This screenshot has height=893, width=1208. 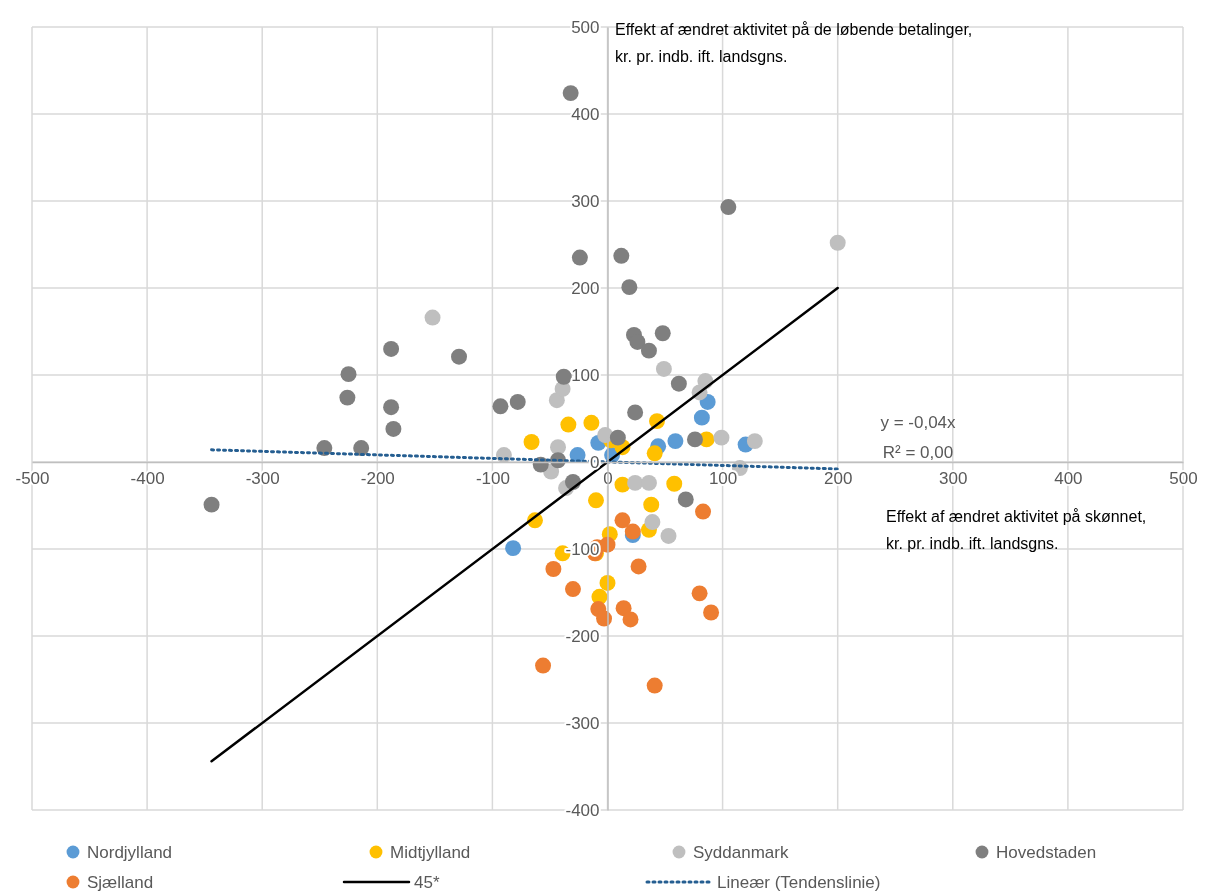 What do you see at coordinates (918, 422) in the screenshot?
I see `annotation: y = -0,04x` at bounding box center [918, 422].